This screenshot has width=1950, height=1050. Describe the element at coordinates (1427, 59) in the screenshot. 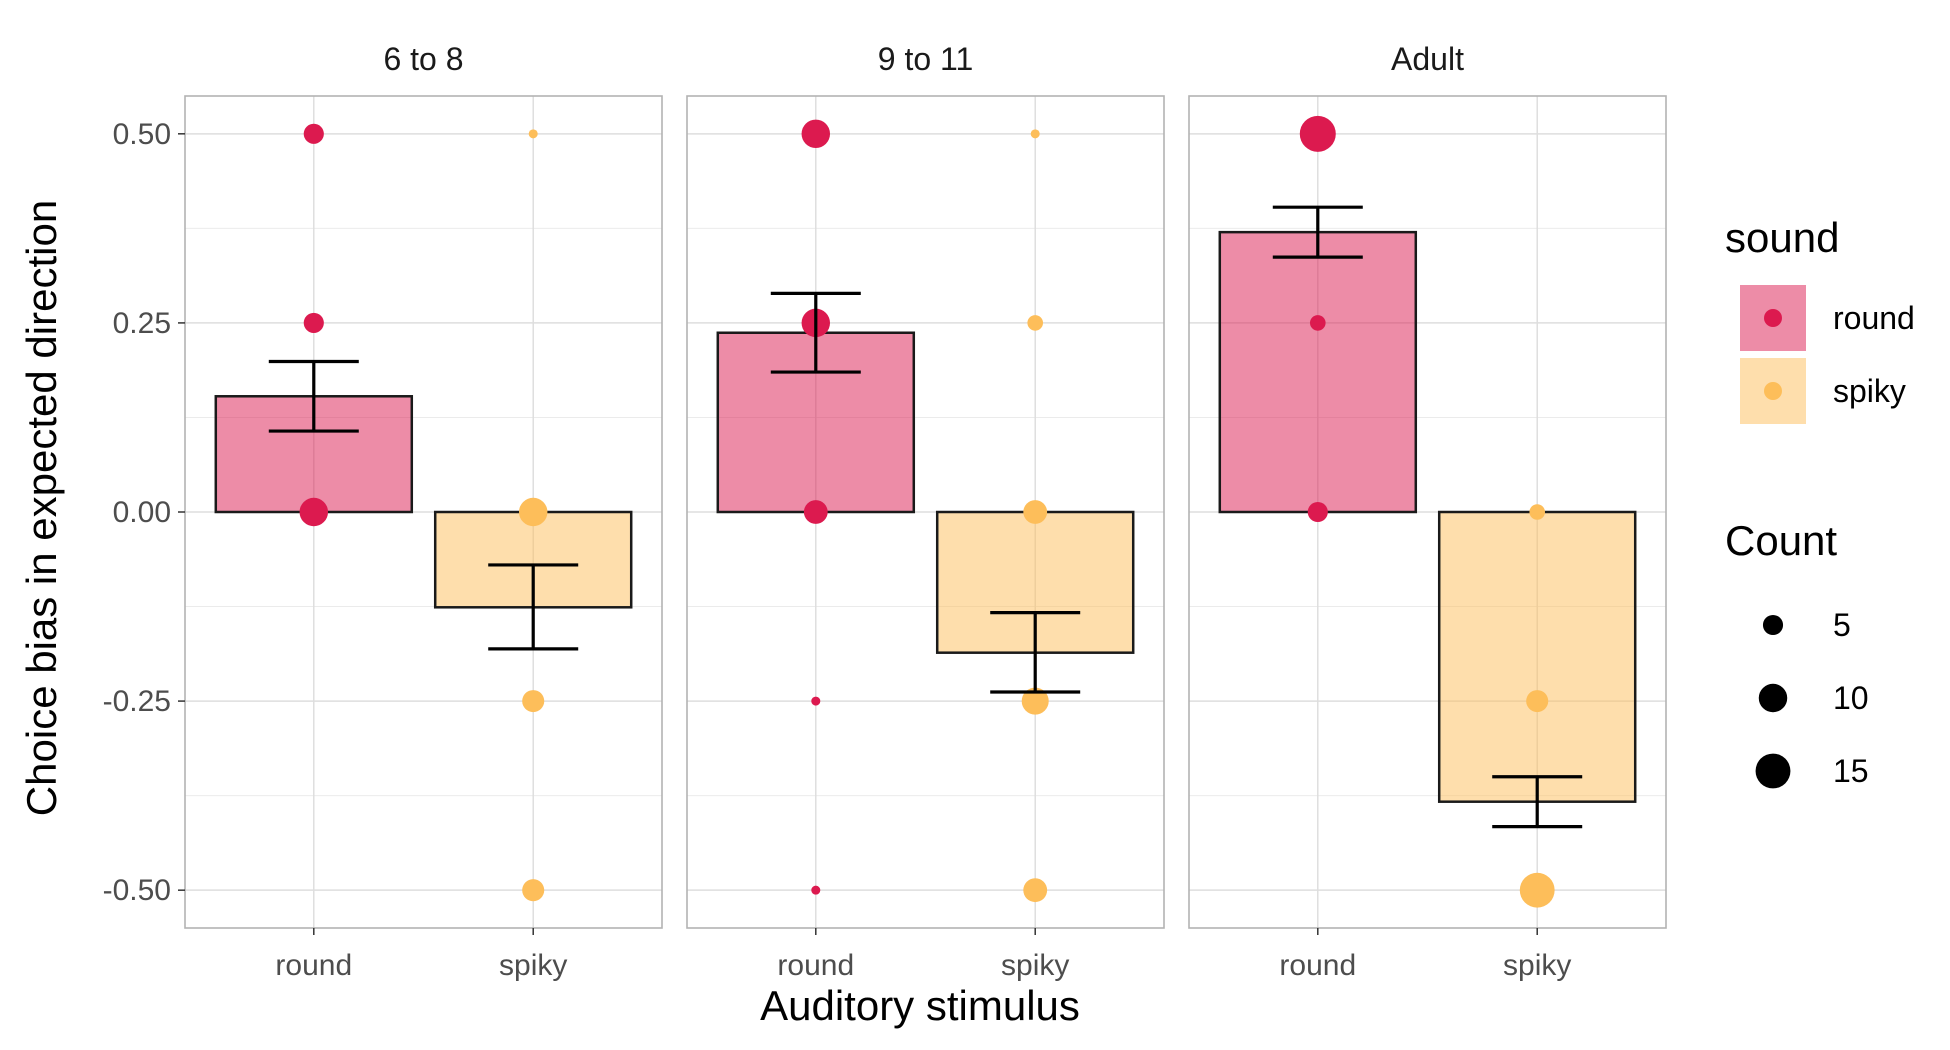

I see `facet-label: Adult` at that location.